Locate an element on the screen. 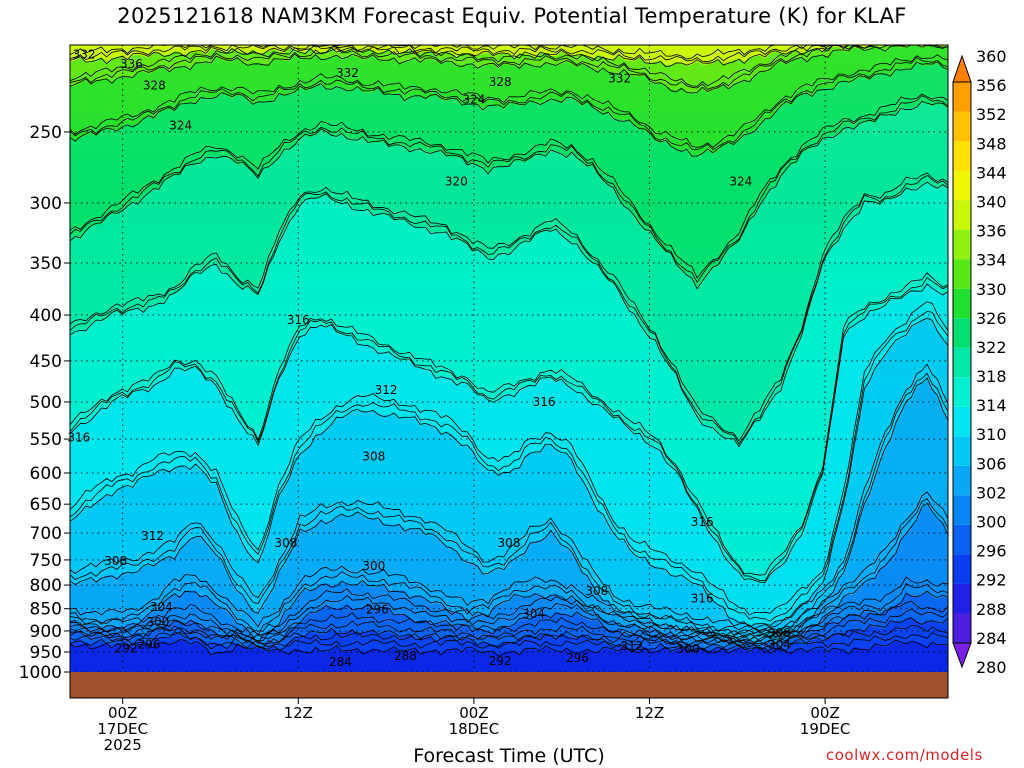 Image resolution: width=1024 pixels, height=768 pixels. y-tick-label: 600 is located at coordinates (46, 474).